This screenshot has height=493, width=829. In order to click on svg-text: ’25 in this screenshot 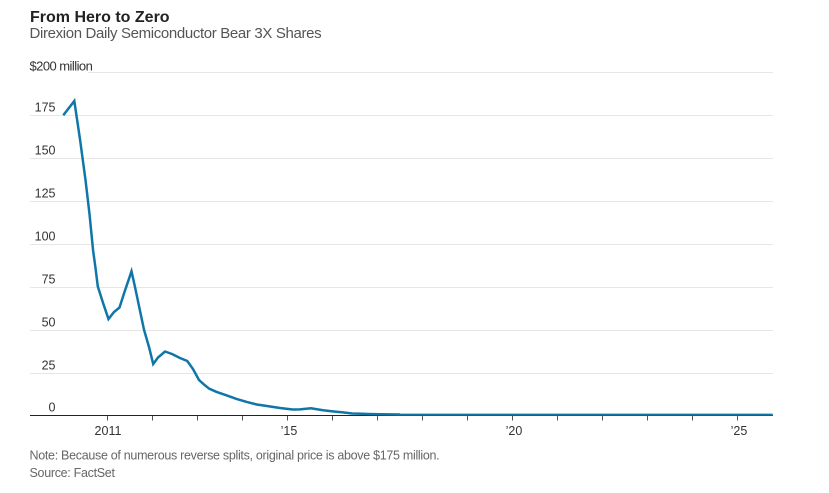, I will do `click(739, 431)`.